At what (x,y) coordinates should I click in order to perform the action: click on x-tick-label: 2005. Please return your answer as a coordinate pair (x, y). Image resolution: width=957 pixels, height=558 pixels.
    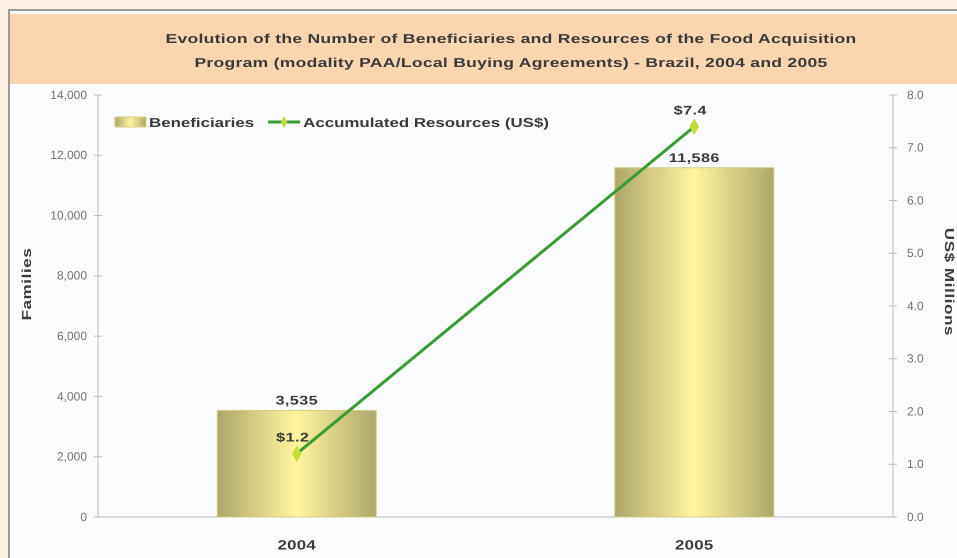
    Looking at the image, I should click on (694, 546).